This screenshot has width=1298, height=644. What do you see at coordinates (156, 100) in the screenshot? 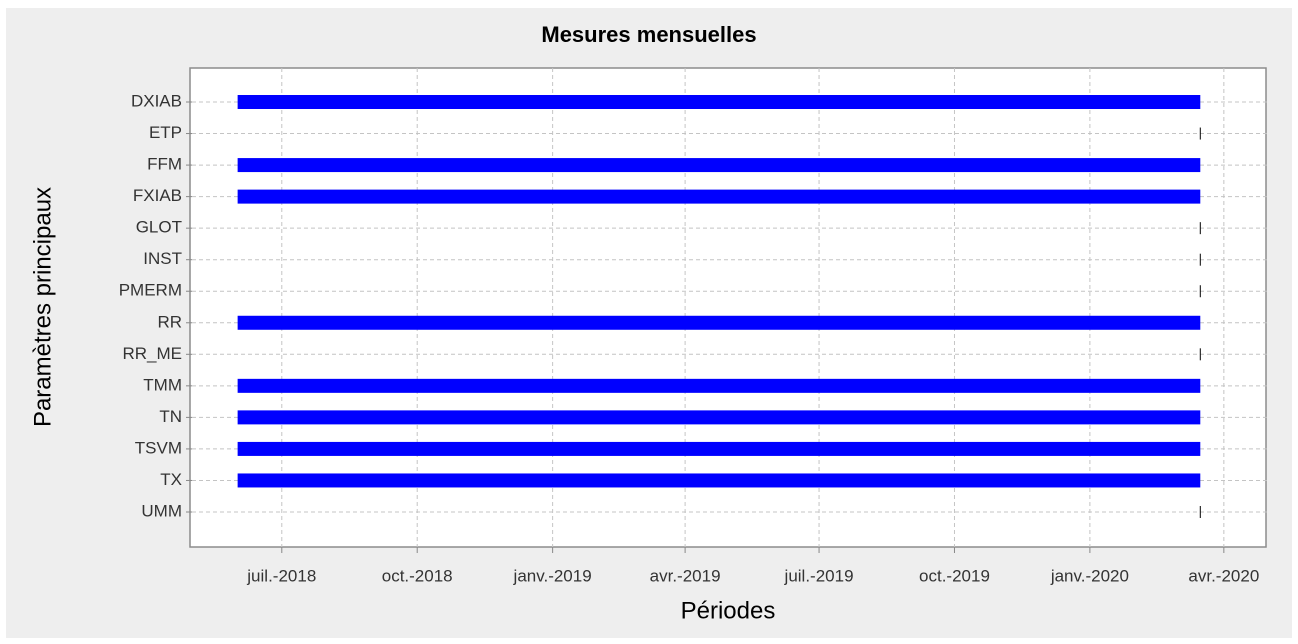
I see `y-tick-label: DXIAB` at bounding box center [156, 100].